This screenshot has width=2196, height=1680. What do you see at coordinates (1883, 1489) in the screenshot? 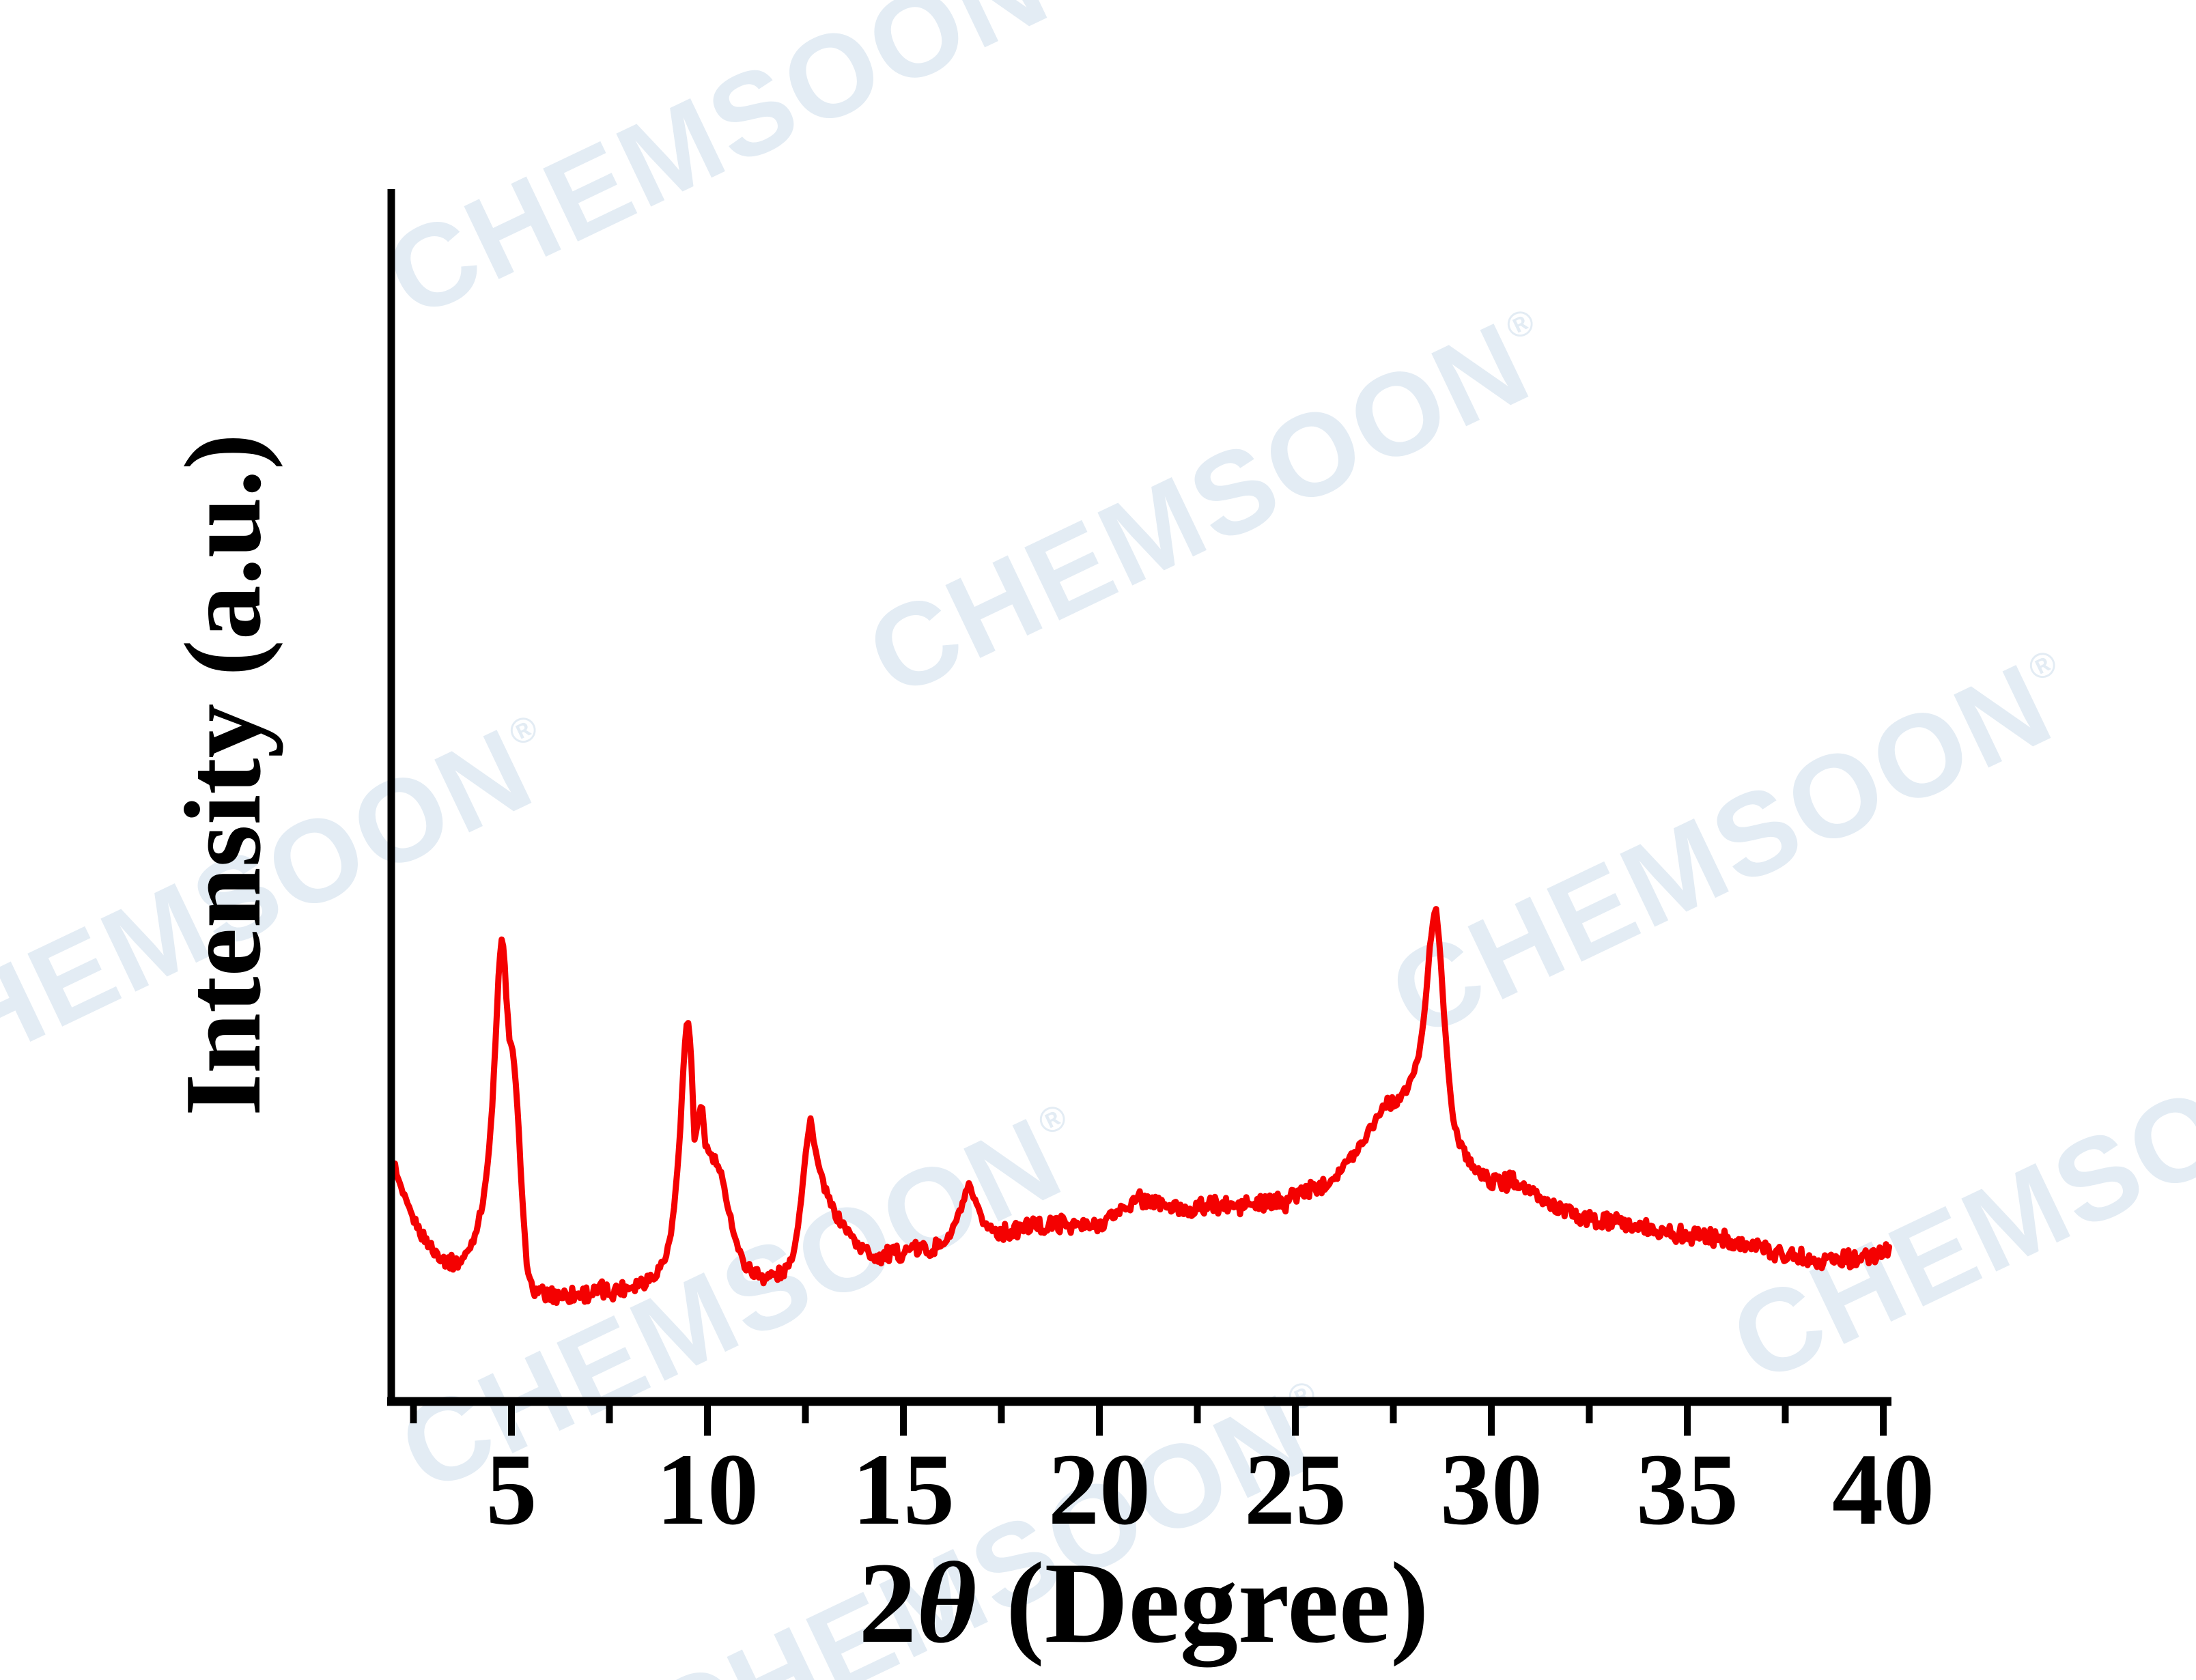
I see `x-tick-label-40: 40` at bounding box center [1883, 1489].